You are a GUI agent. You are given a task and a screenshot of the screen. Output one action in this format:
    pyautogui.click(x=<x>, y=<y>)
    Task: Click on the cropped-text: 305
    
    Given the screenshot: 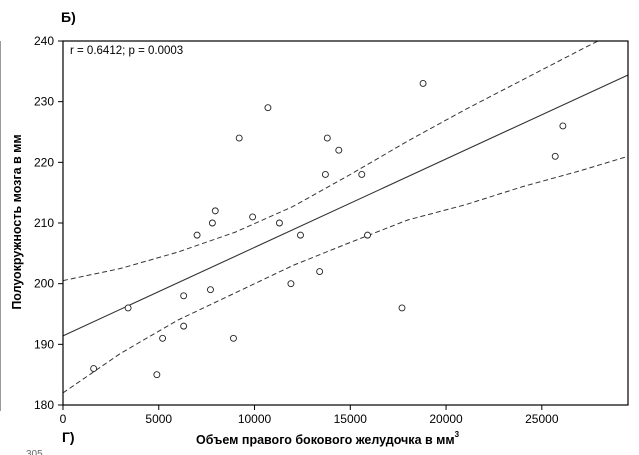 What is the action you would take?
    pyautogui.click(x=34, y=452)
    